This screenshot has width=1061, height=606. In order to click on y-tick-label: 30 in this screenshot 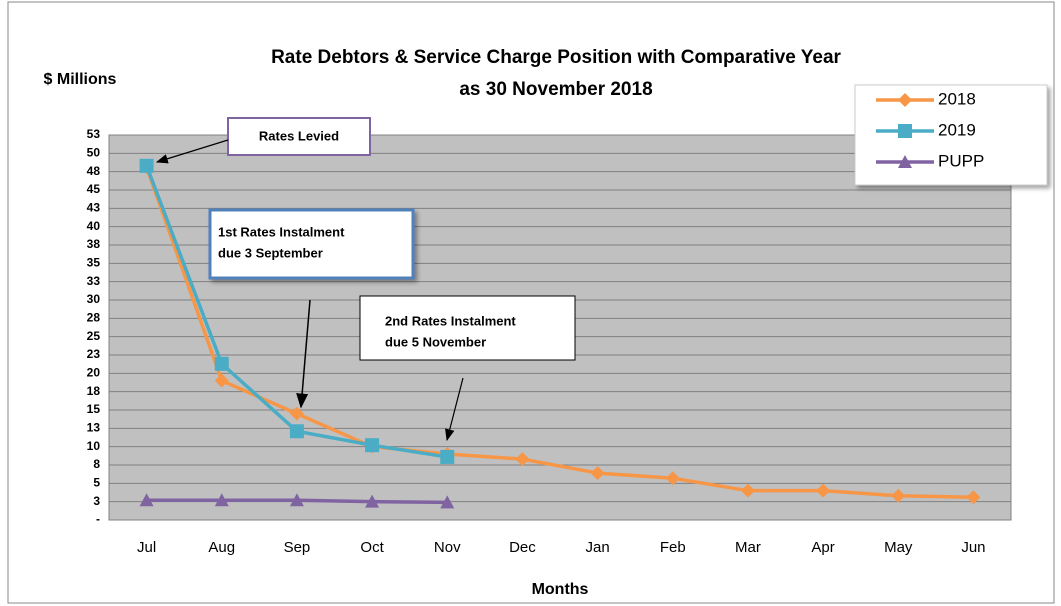, I will do `click(94, 299)`.